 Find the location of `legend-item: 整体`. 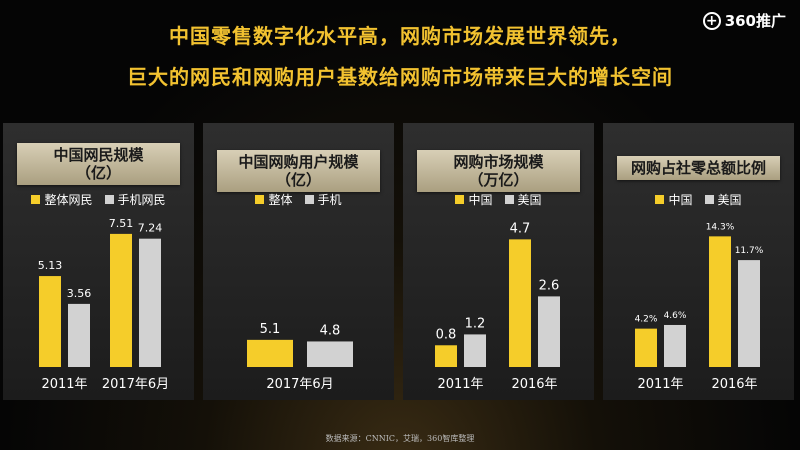

legend-item: 整体 is located at coordinates (274, 199).